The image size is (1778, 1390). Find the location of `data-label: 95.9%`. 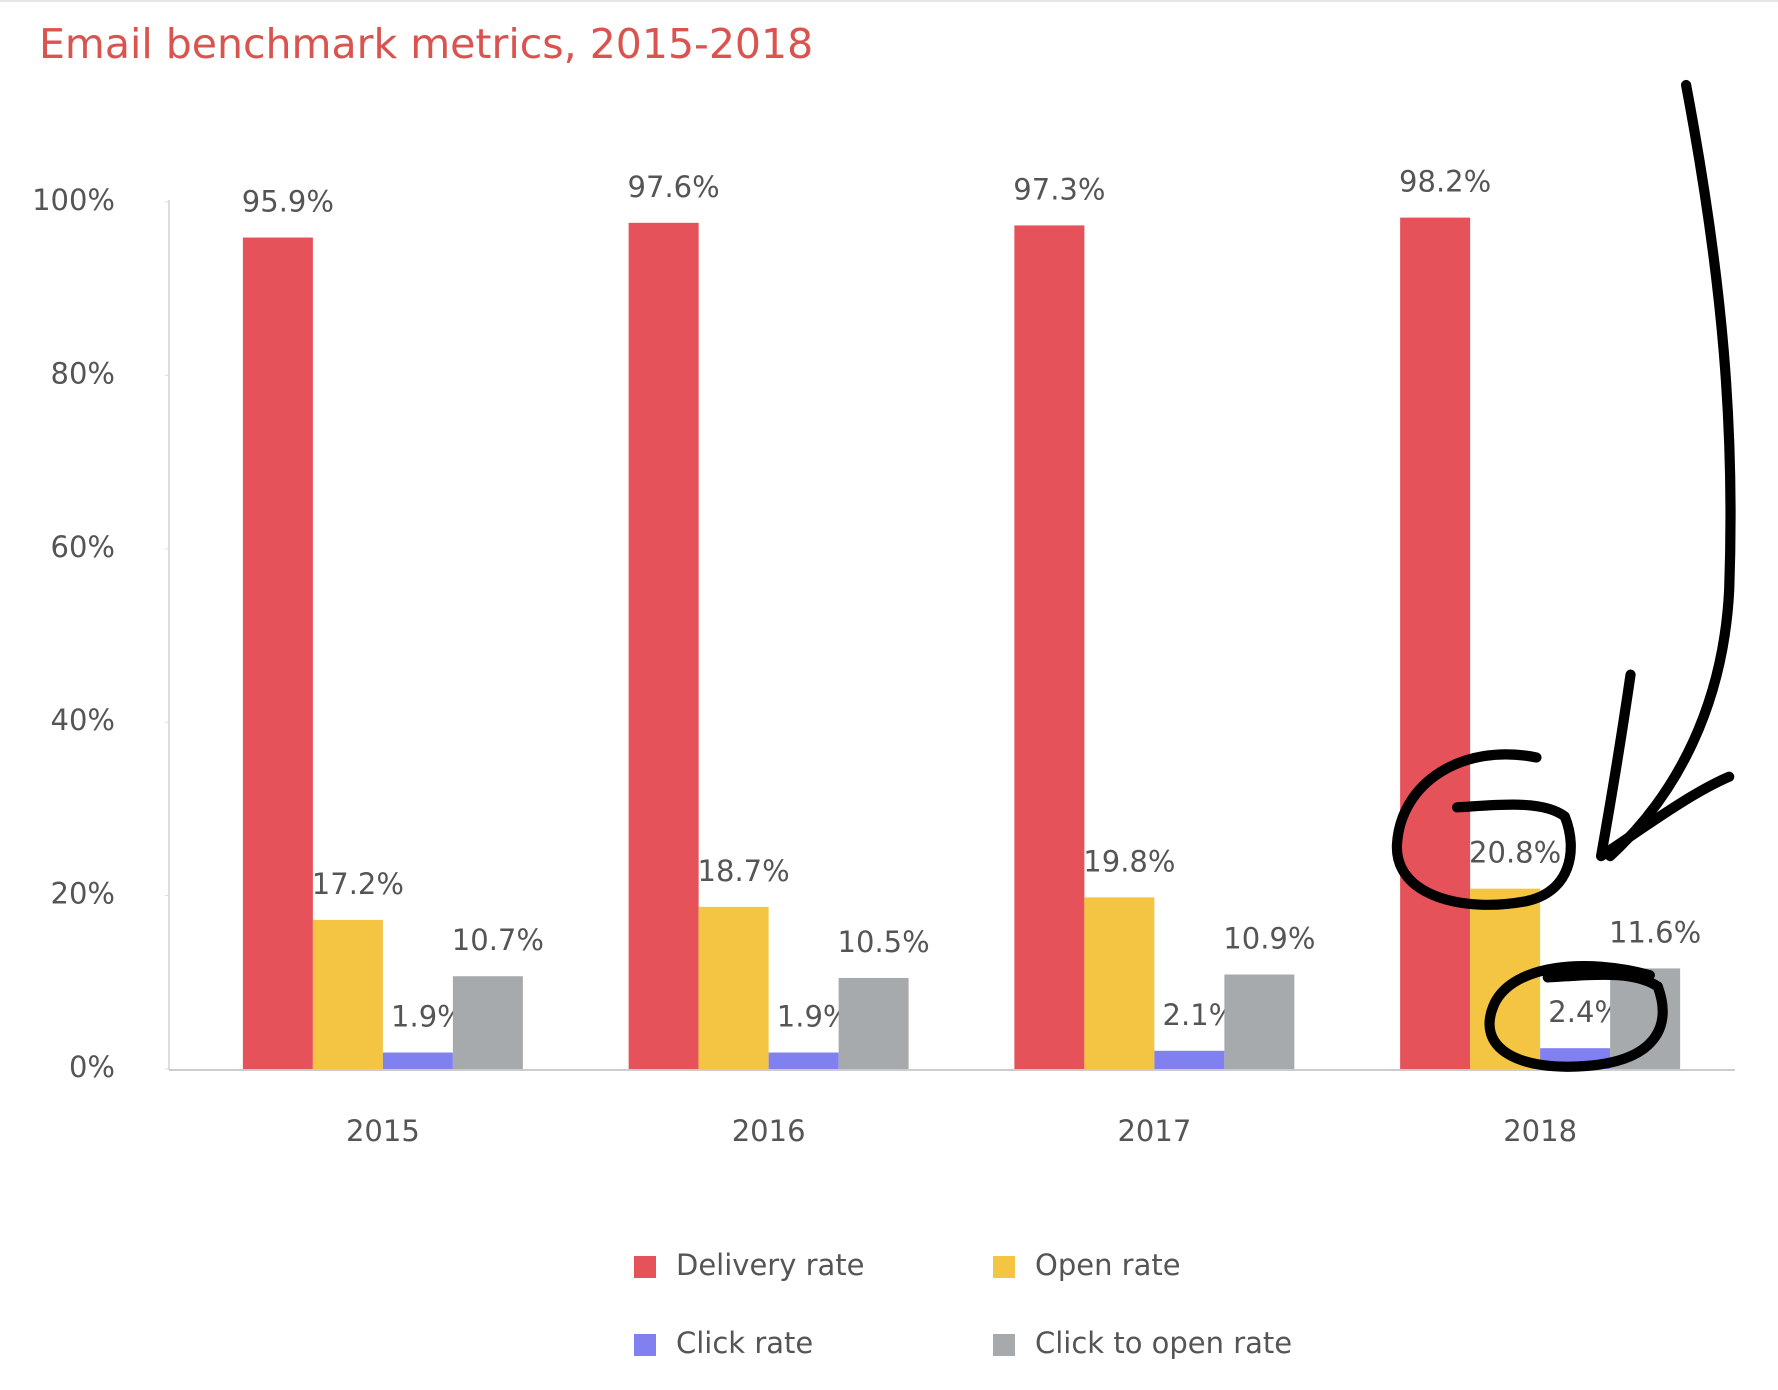

data-label: 95.9% is located at coordinates (288, 202).